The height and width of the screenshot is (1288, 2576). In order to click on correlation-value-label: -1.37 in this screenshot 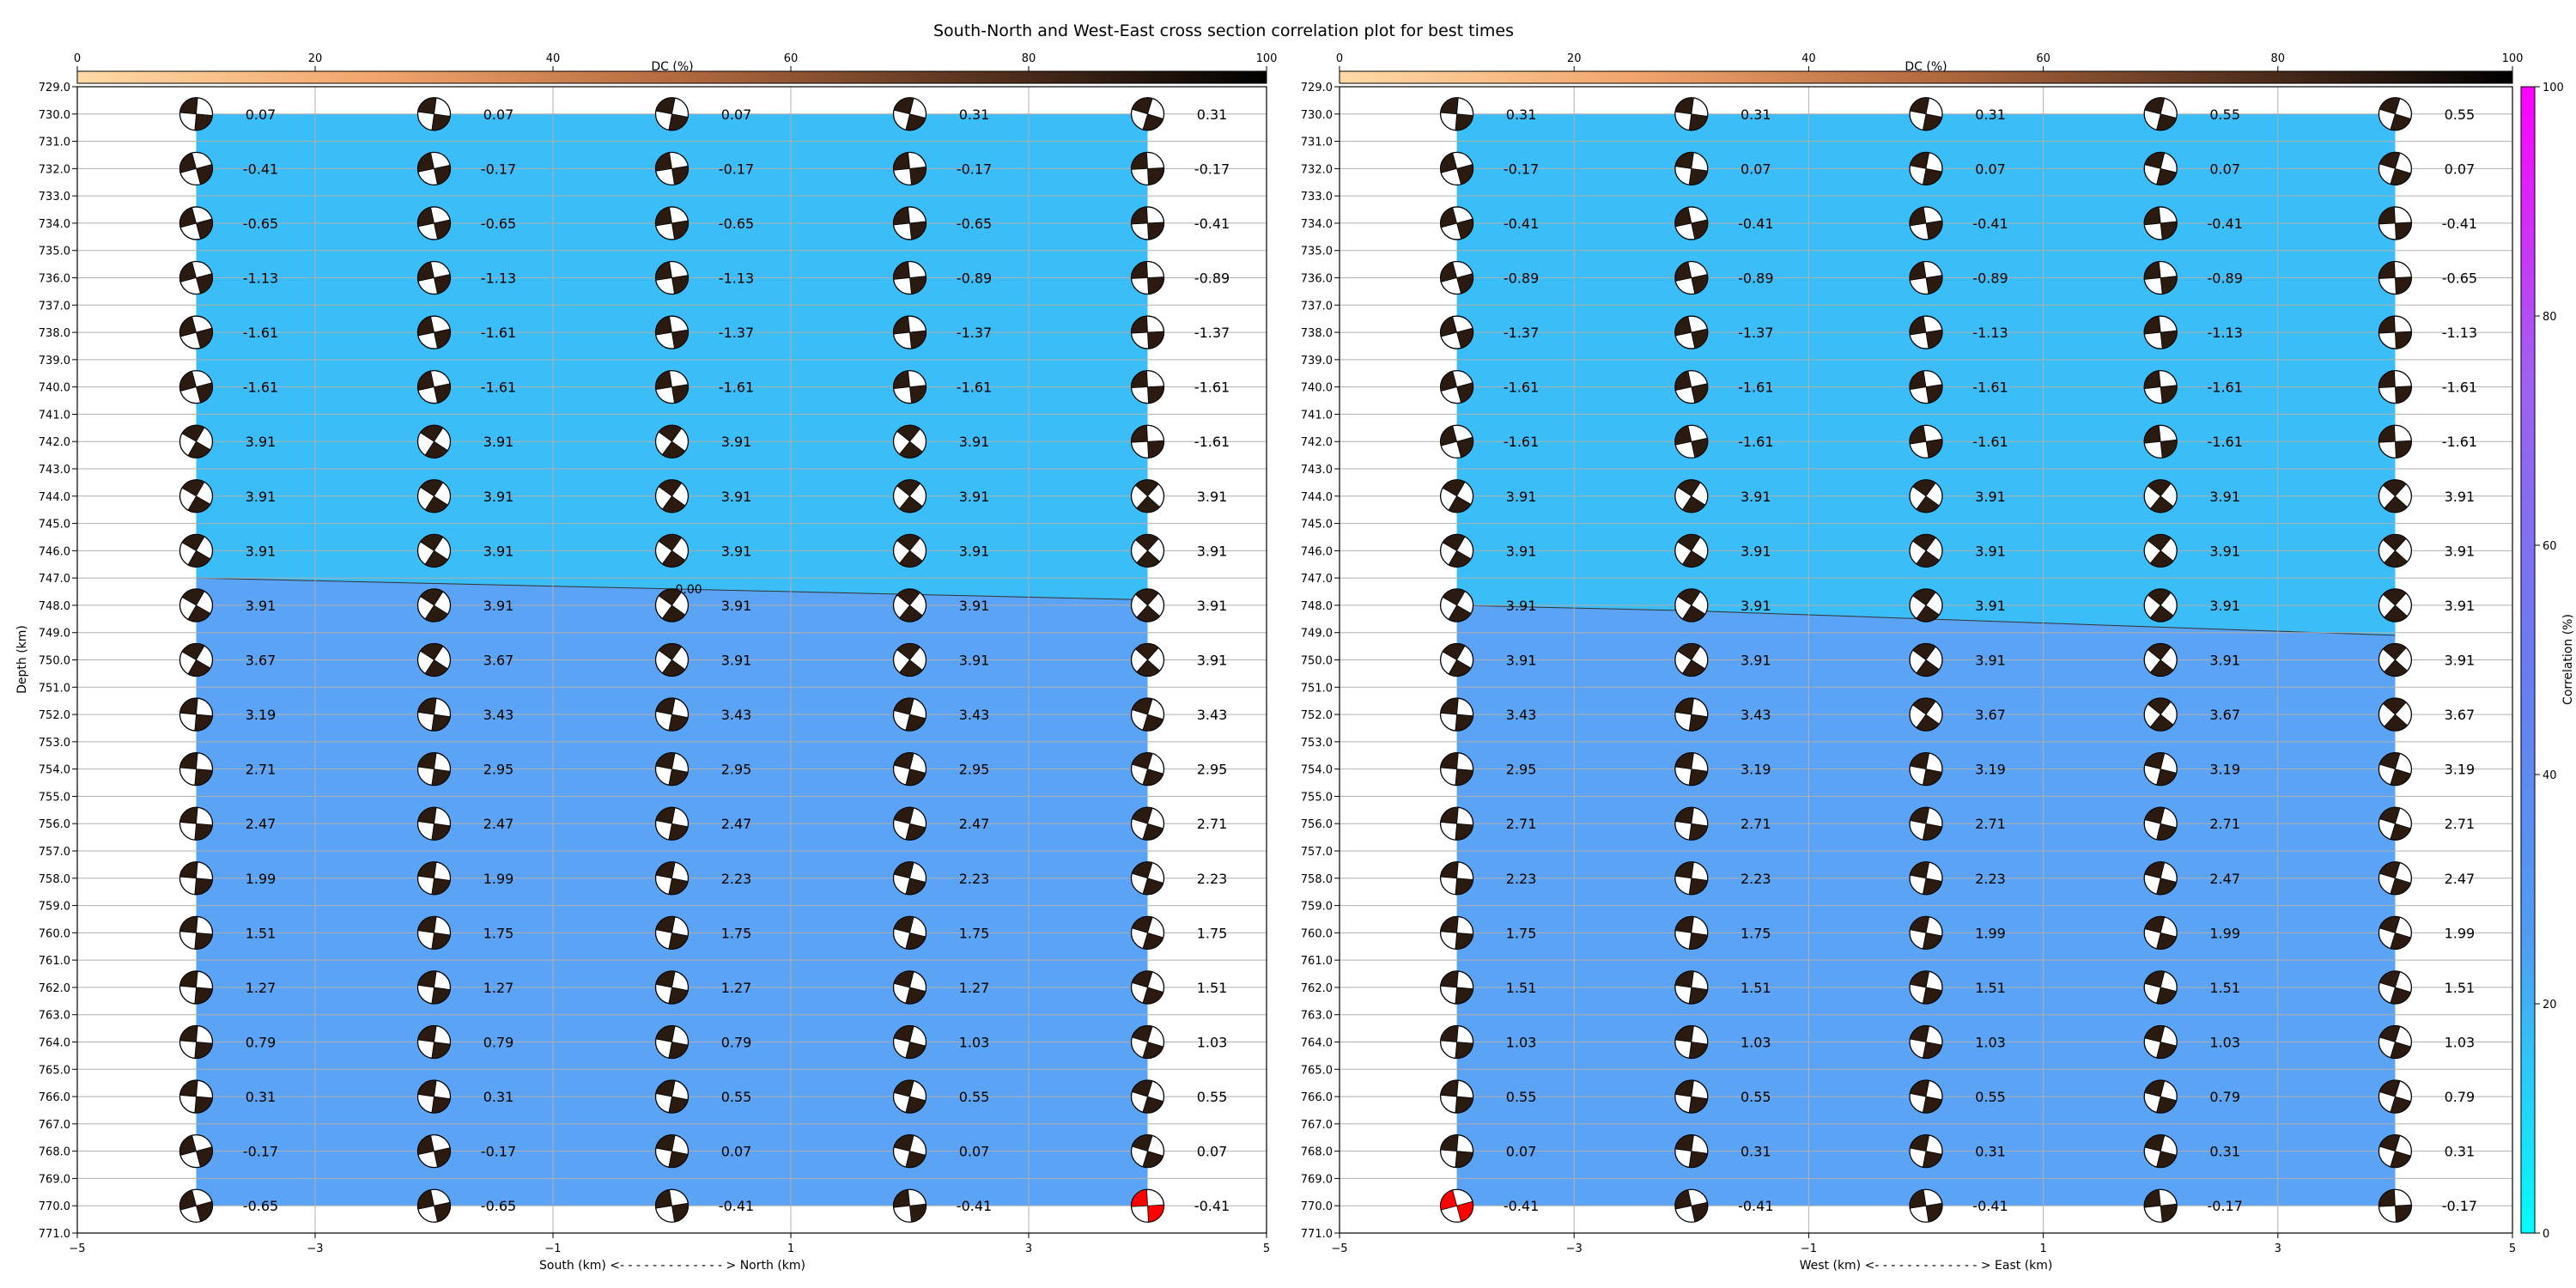, I will do `click(737, 333)`.